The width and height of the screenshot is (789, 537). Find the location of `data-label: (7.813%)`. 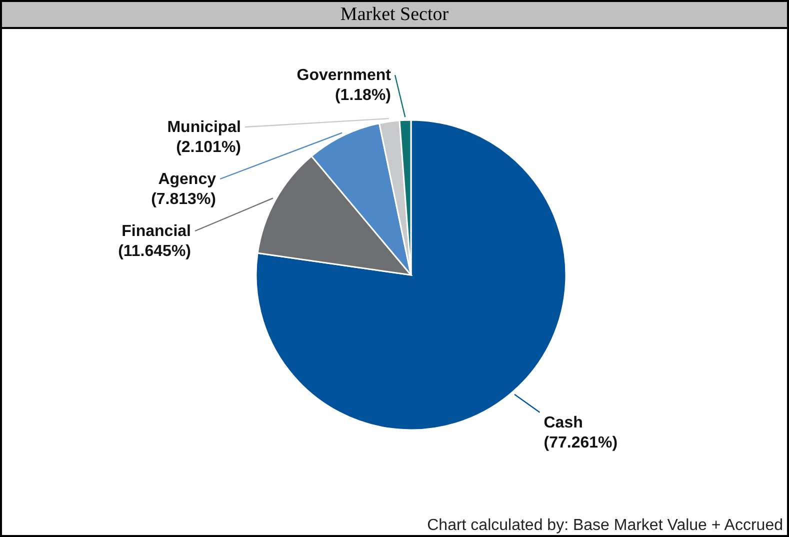

data-label: (7.813%) is located at coordinates (183, 199).